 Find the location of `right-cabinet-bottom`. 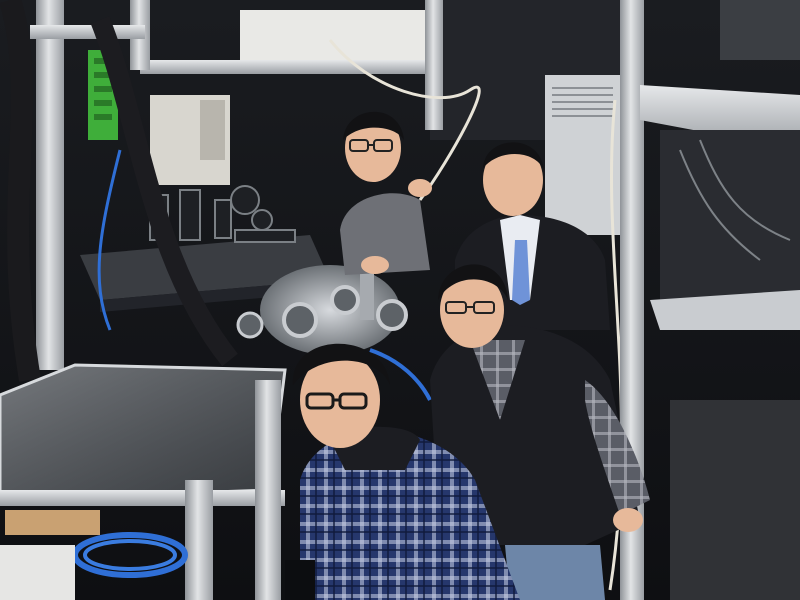

right-cabinet-bottom is located at coordinates (735, 500).